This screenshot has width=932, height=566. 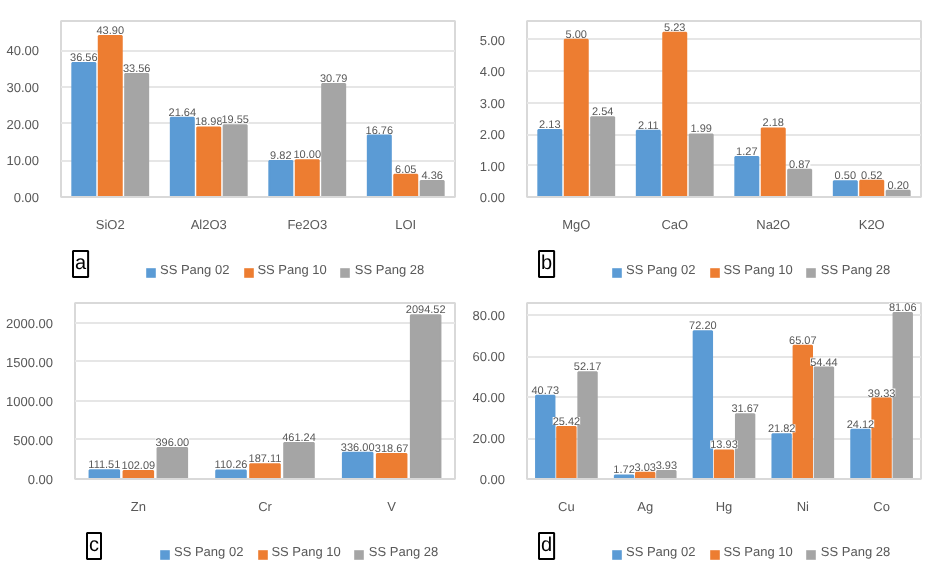 What do you see at coordinates (547, 264) in the screenshot?
I see `text: b` at bounding box center [547, 264].